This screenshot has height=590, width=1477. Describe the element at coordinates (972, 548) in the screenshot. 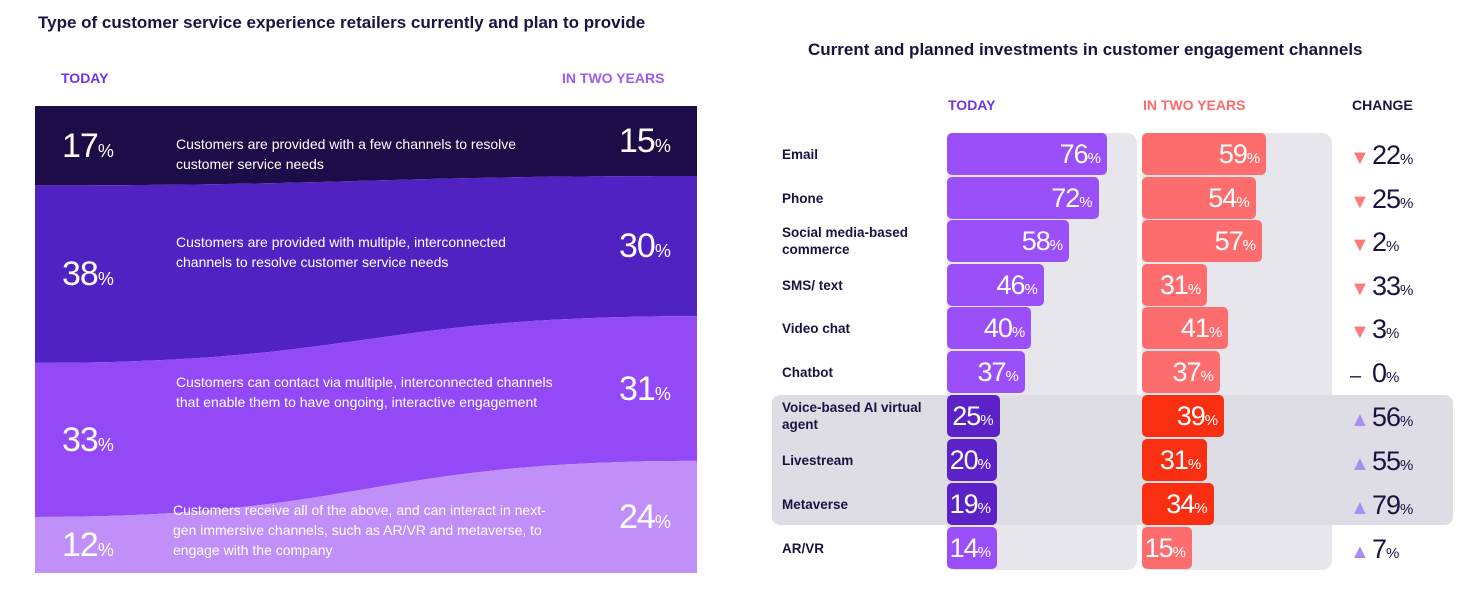

I see `today-bar-ar-vr: 14%` at that location.